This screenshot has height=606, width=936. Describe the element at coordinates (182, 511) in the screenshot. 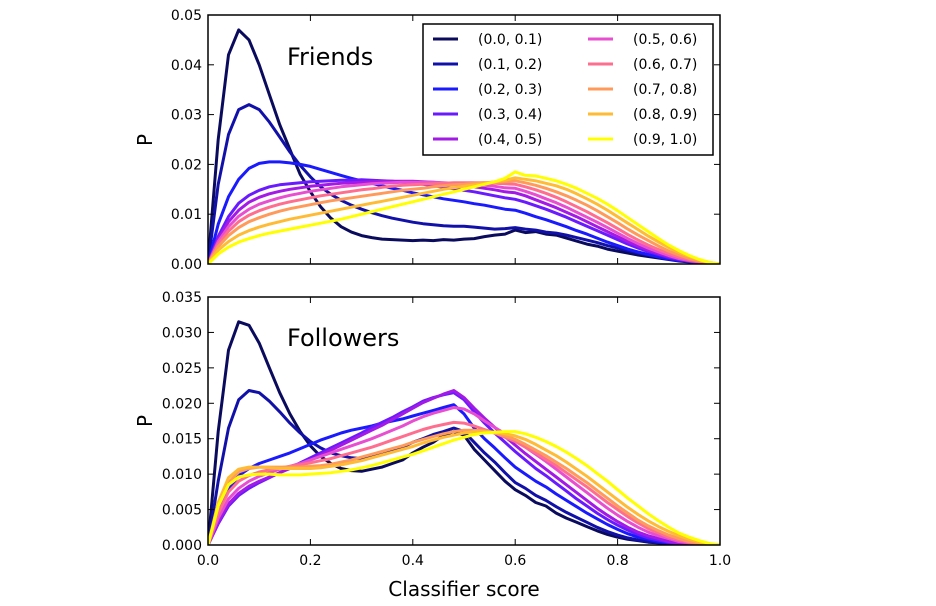

I see `y-tick-label: 0.005` at that location.